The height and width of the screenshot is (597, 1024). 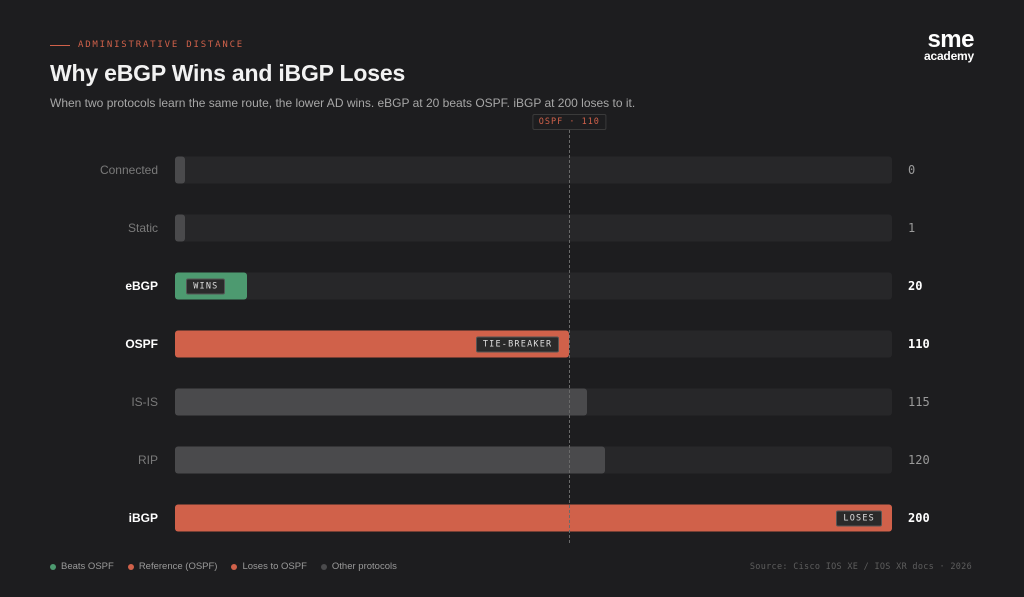 I want to click on value-label: 0, so click(x=912, y=170).